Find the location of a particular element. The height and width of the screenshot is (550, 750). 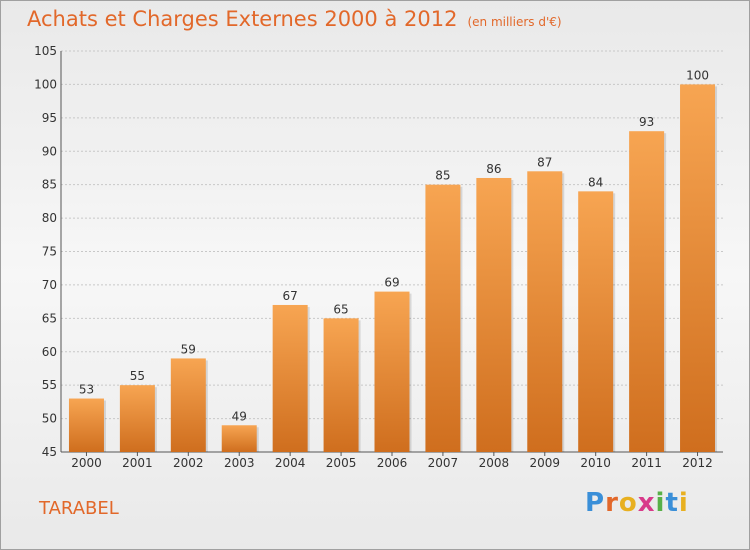

x-tick-label: 2009 is located at coordinates (544, 463).